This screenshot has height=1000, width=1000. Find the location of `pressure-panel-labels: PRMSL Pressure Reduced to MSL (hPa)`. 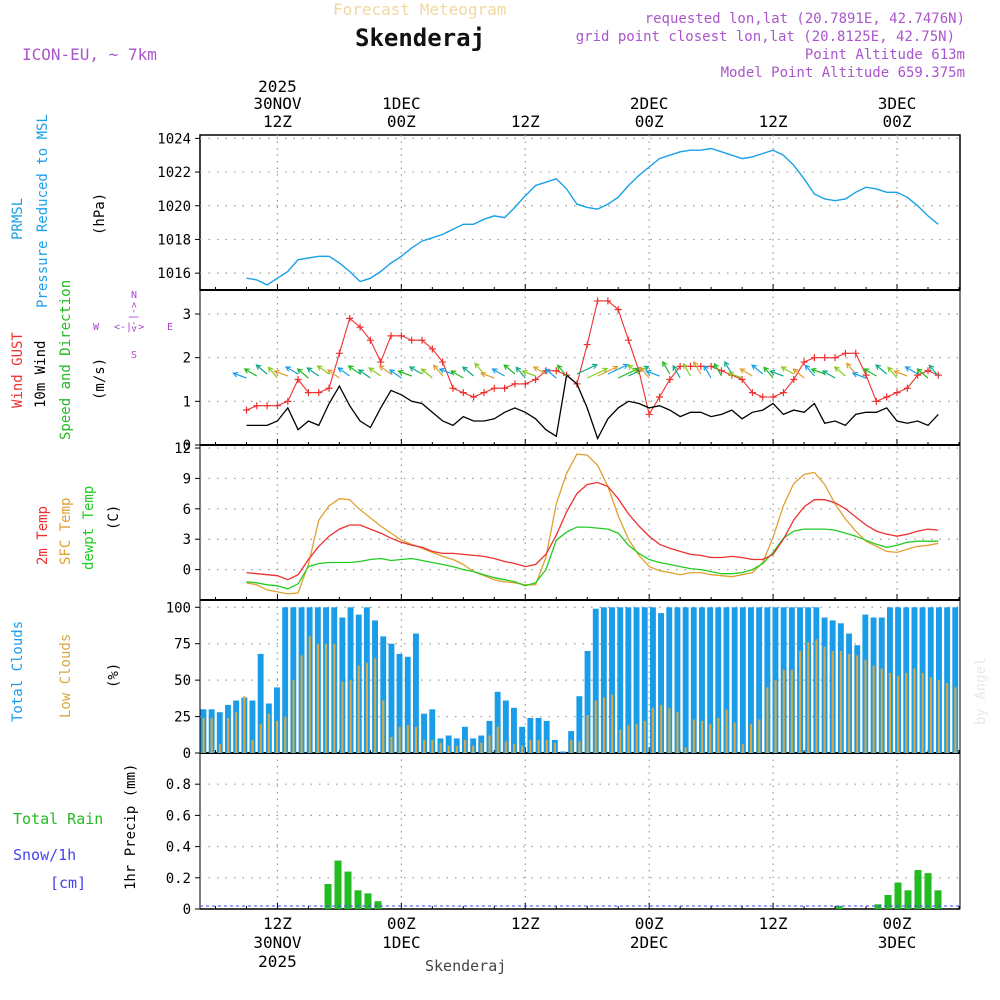

pressure-panel-labels: PRMSL Pressure Reduced to MSL (hPa) is located at coordinates (59, 211).